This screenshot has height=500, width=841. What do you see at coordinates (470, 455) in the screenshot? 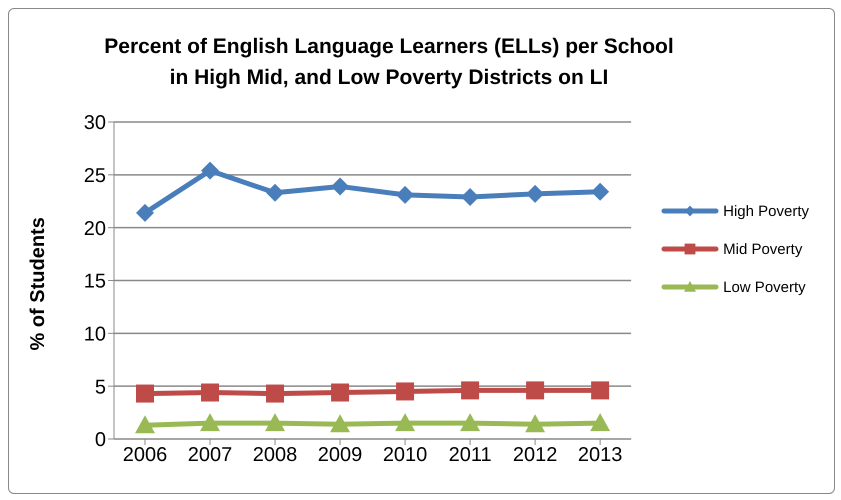
I see `x-tick-label: 2011` at bounding box center [470, 455].